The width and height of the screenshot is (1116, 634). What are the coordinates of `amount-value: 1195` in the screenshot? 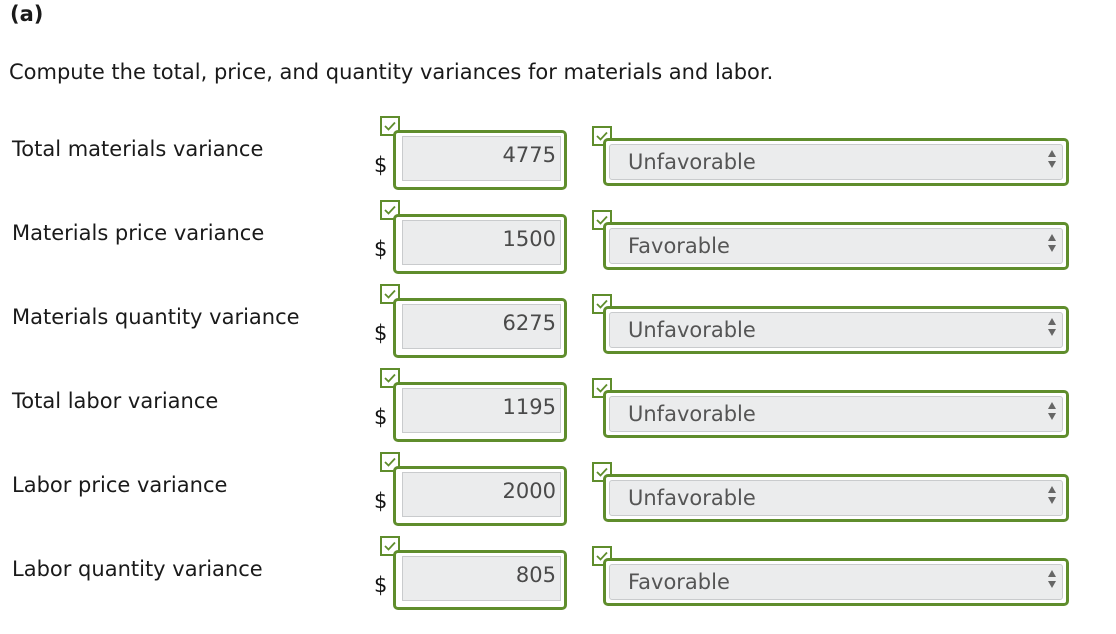 It's located at (481, 410).